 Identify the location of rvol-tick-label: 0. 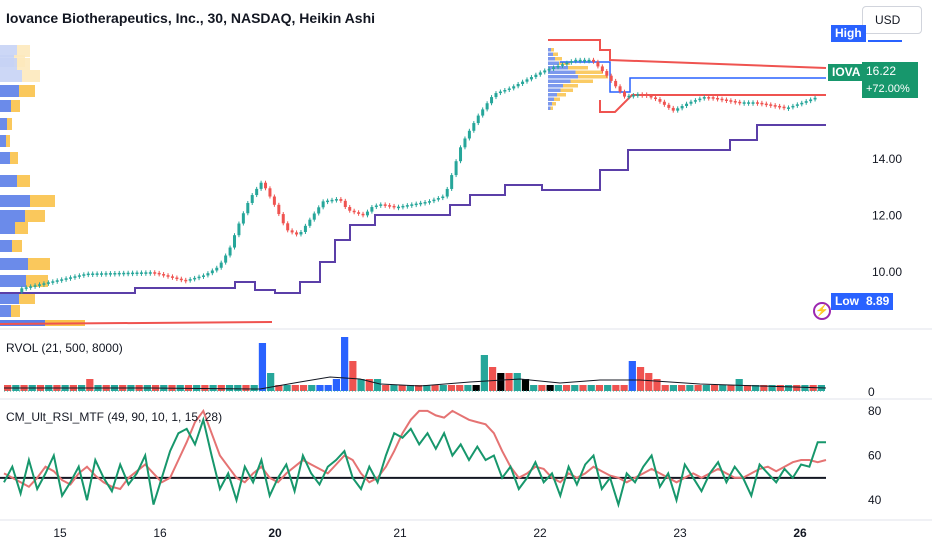
(871, 392).